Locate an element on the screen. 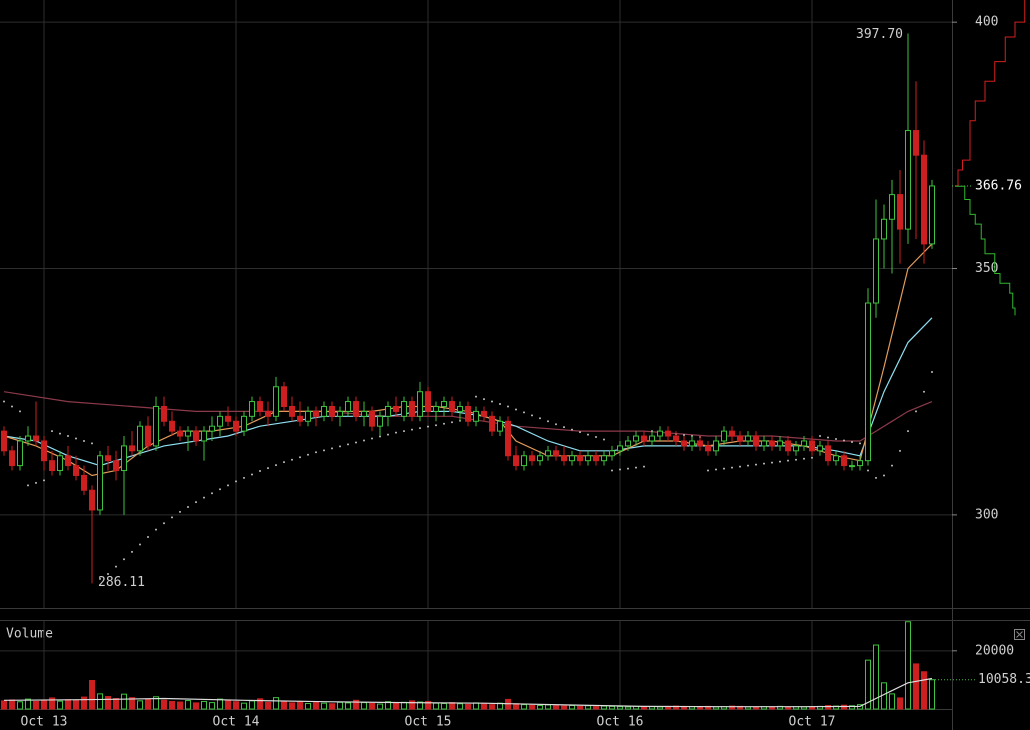 The width and height of the screenshot is (1030, 730). close-icon is located at coordinates (1019, 634).